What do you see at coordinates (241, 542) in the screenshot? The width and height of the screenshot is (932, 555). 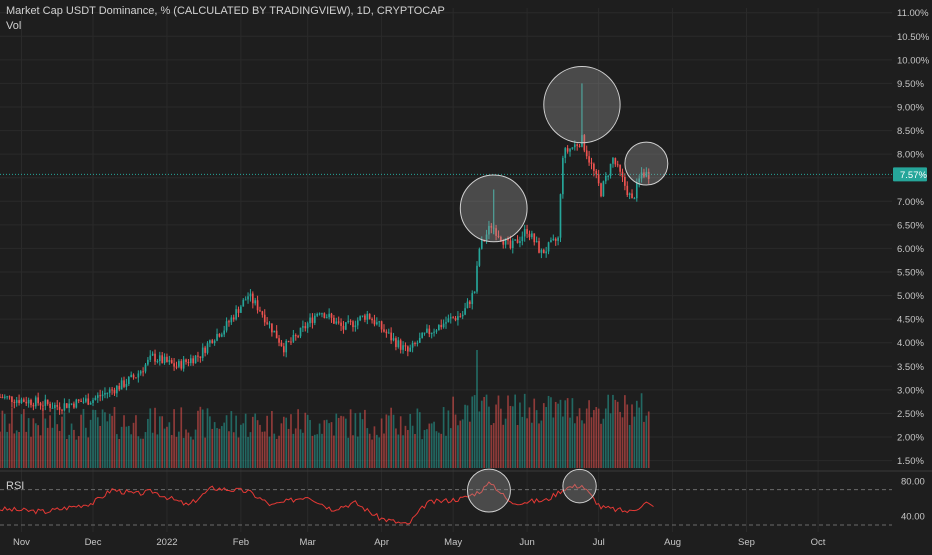 I see `x-tick-label: Feb` at bounding box center [241, 542].